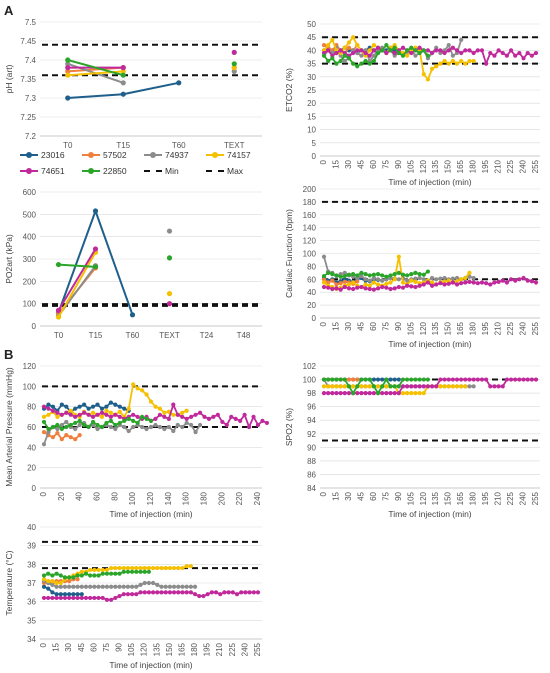  Describe the element at coordinates (360, 163) in the screenshot. I see `x-tick-label: 45` at that location.